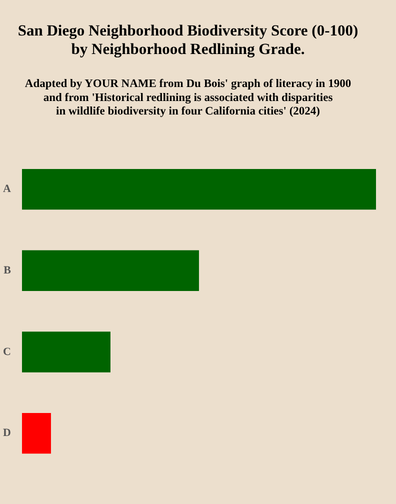  What do you see at coordinates (6, 189) in the screenshot?
I see `y-tick-label: A` at bounding box center [6, 189].